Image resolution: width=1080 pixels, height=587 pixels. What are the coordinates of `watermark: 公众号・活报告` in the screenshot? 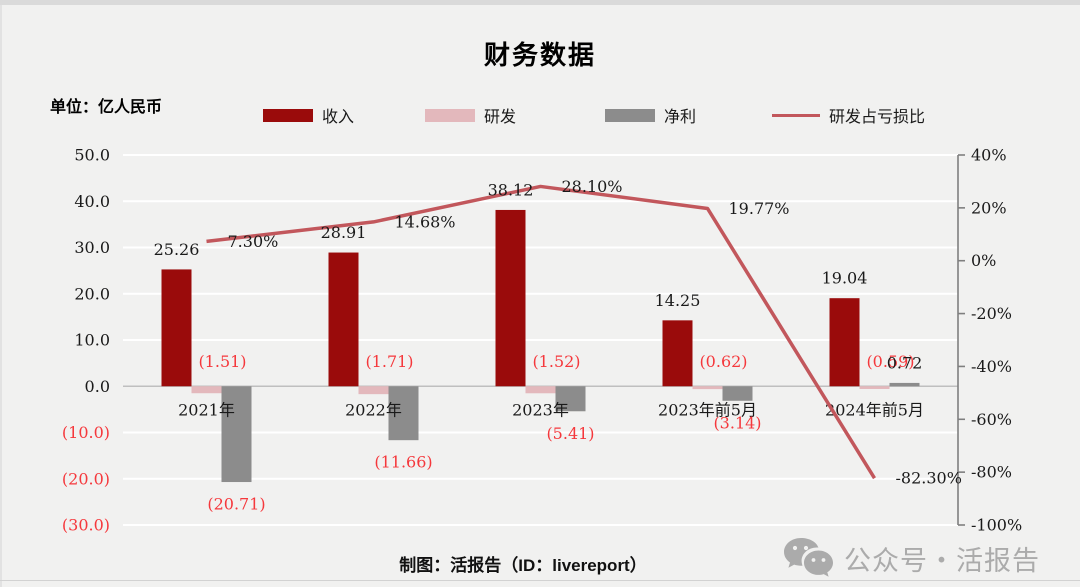 It's located at (911, 558).